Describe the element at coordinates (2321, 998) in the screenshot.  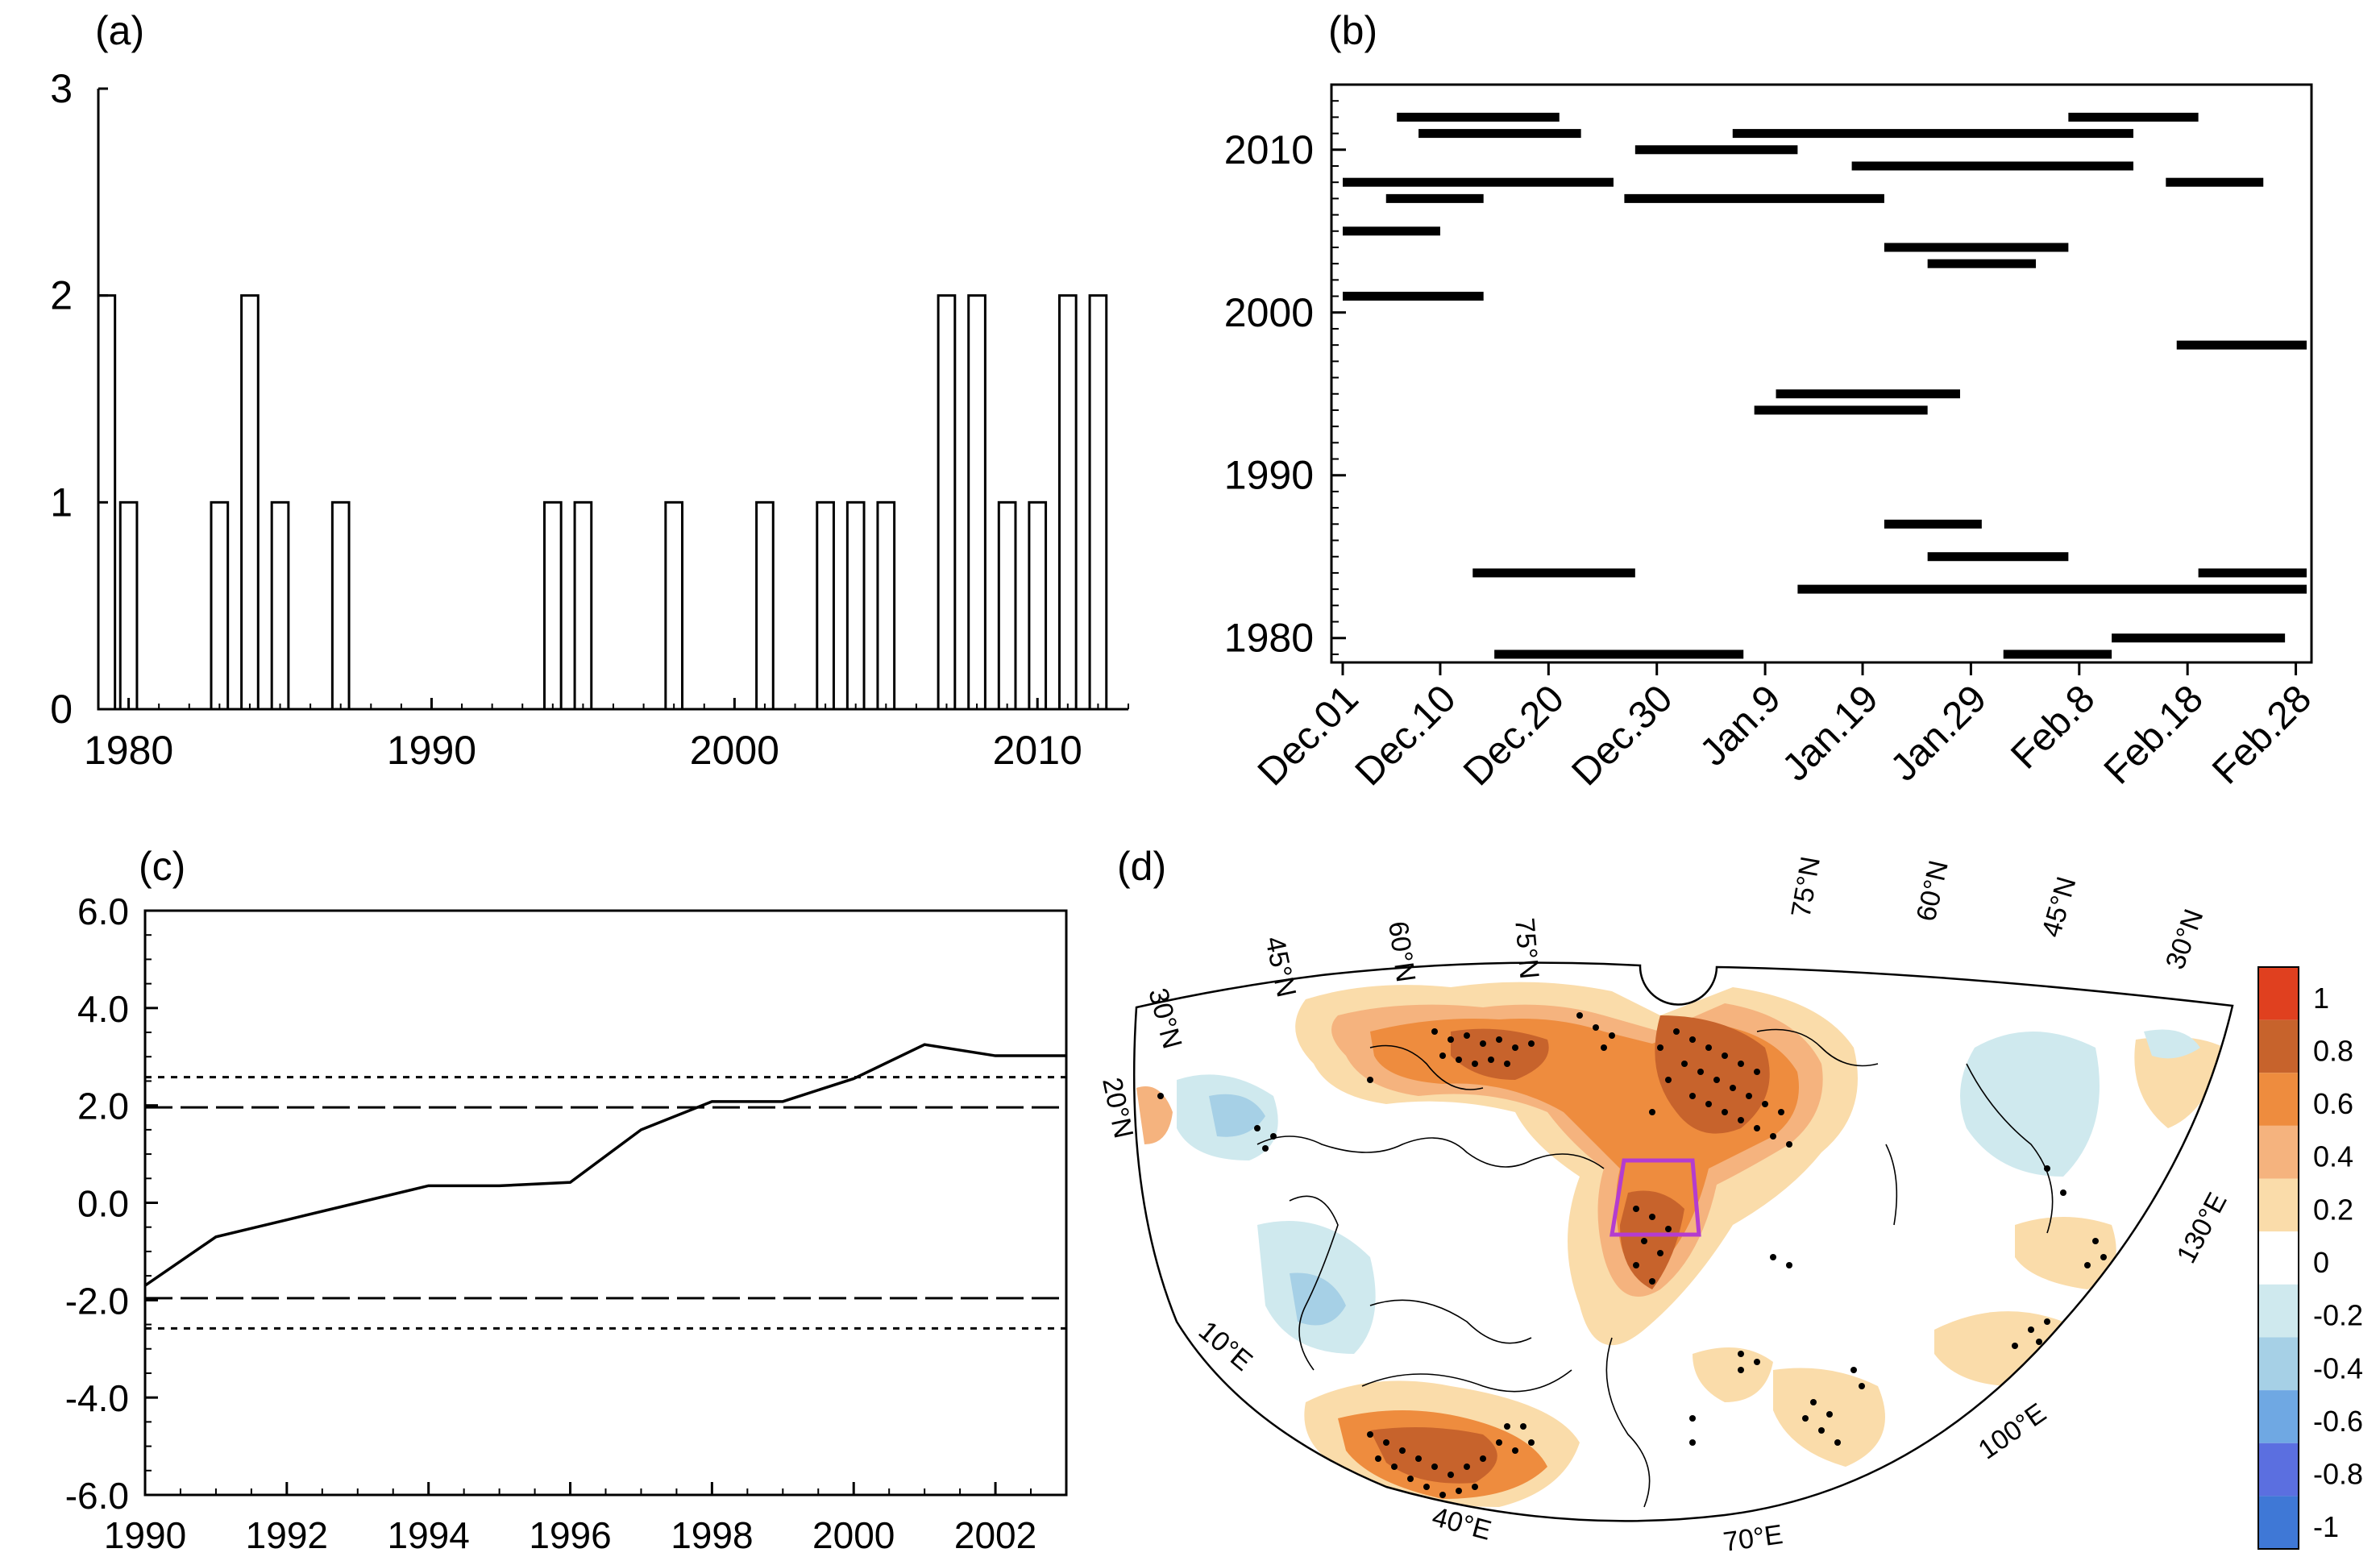
I see `colorbar-label-0: 1` at that location.